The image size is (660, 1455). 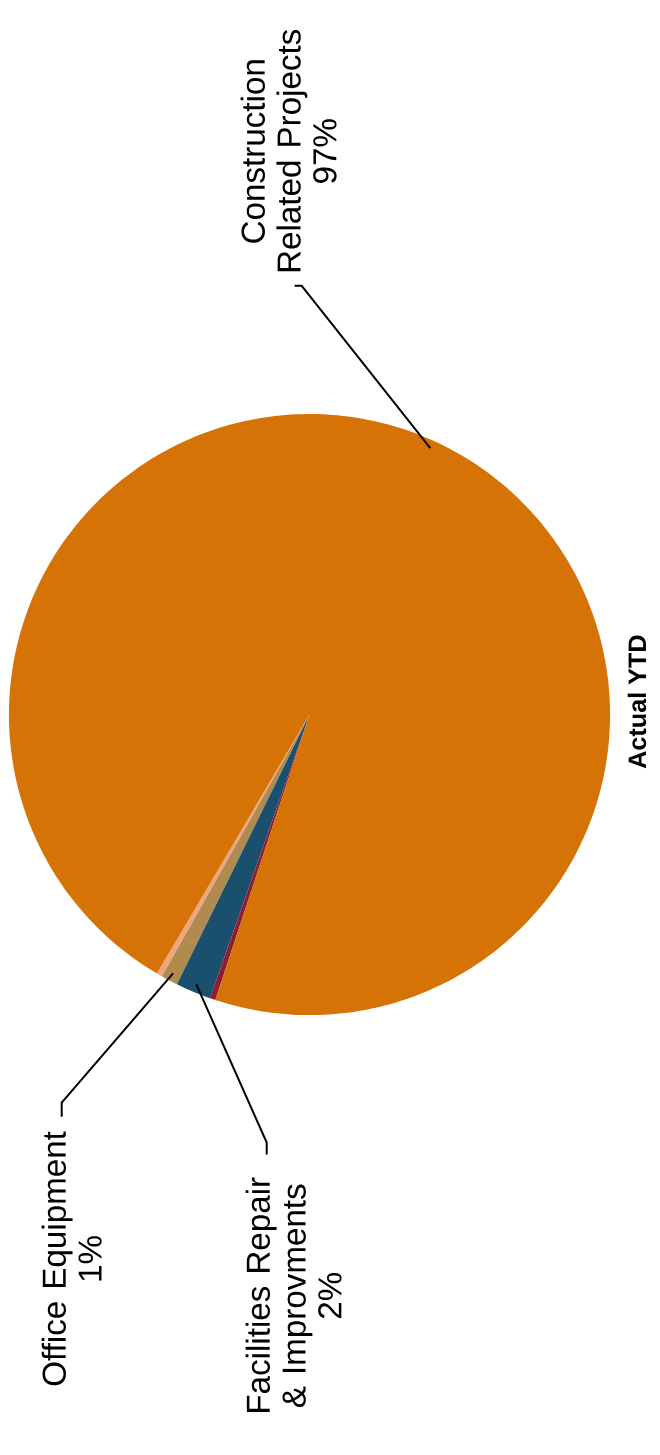 I want to click on data-label: 1%, so click(x=90, y=1258).